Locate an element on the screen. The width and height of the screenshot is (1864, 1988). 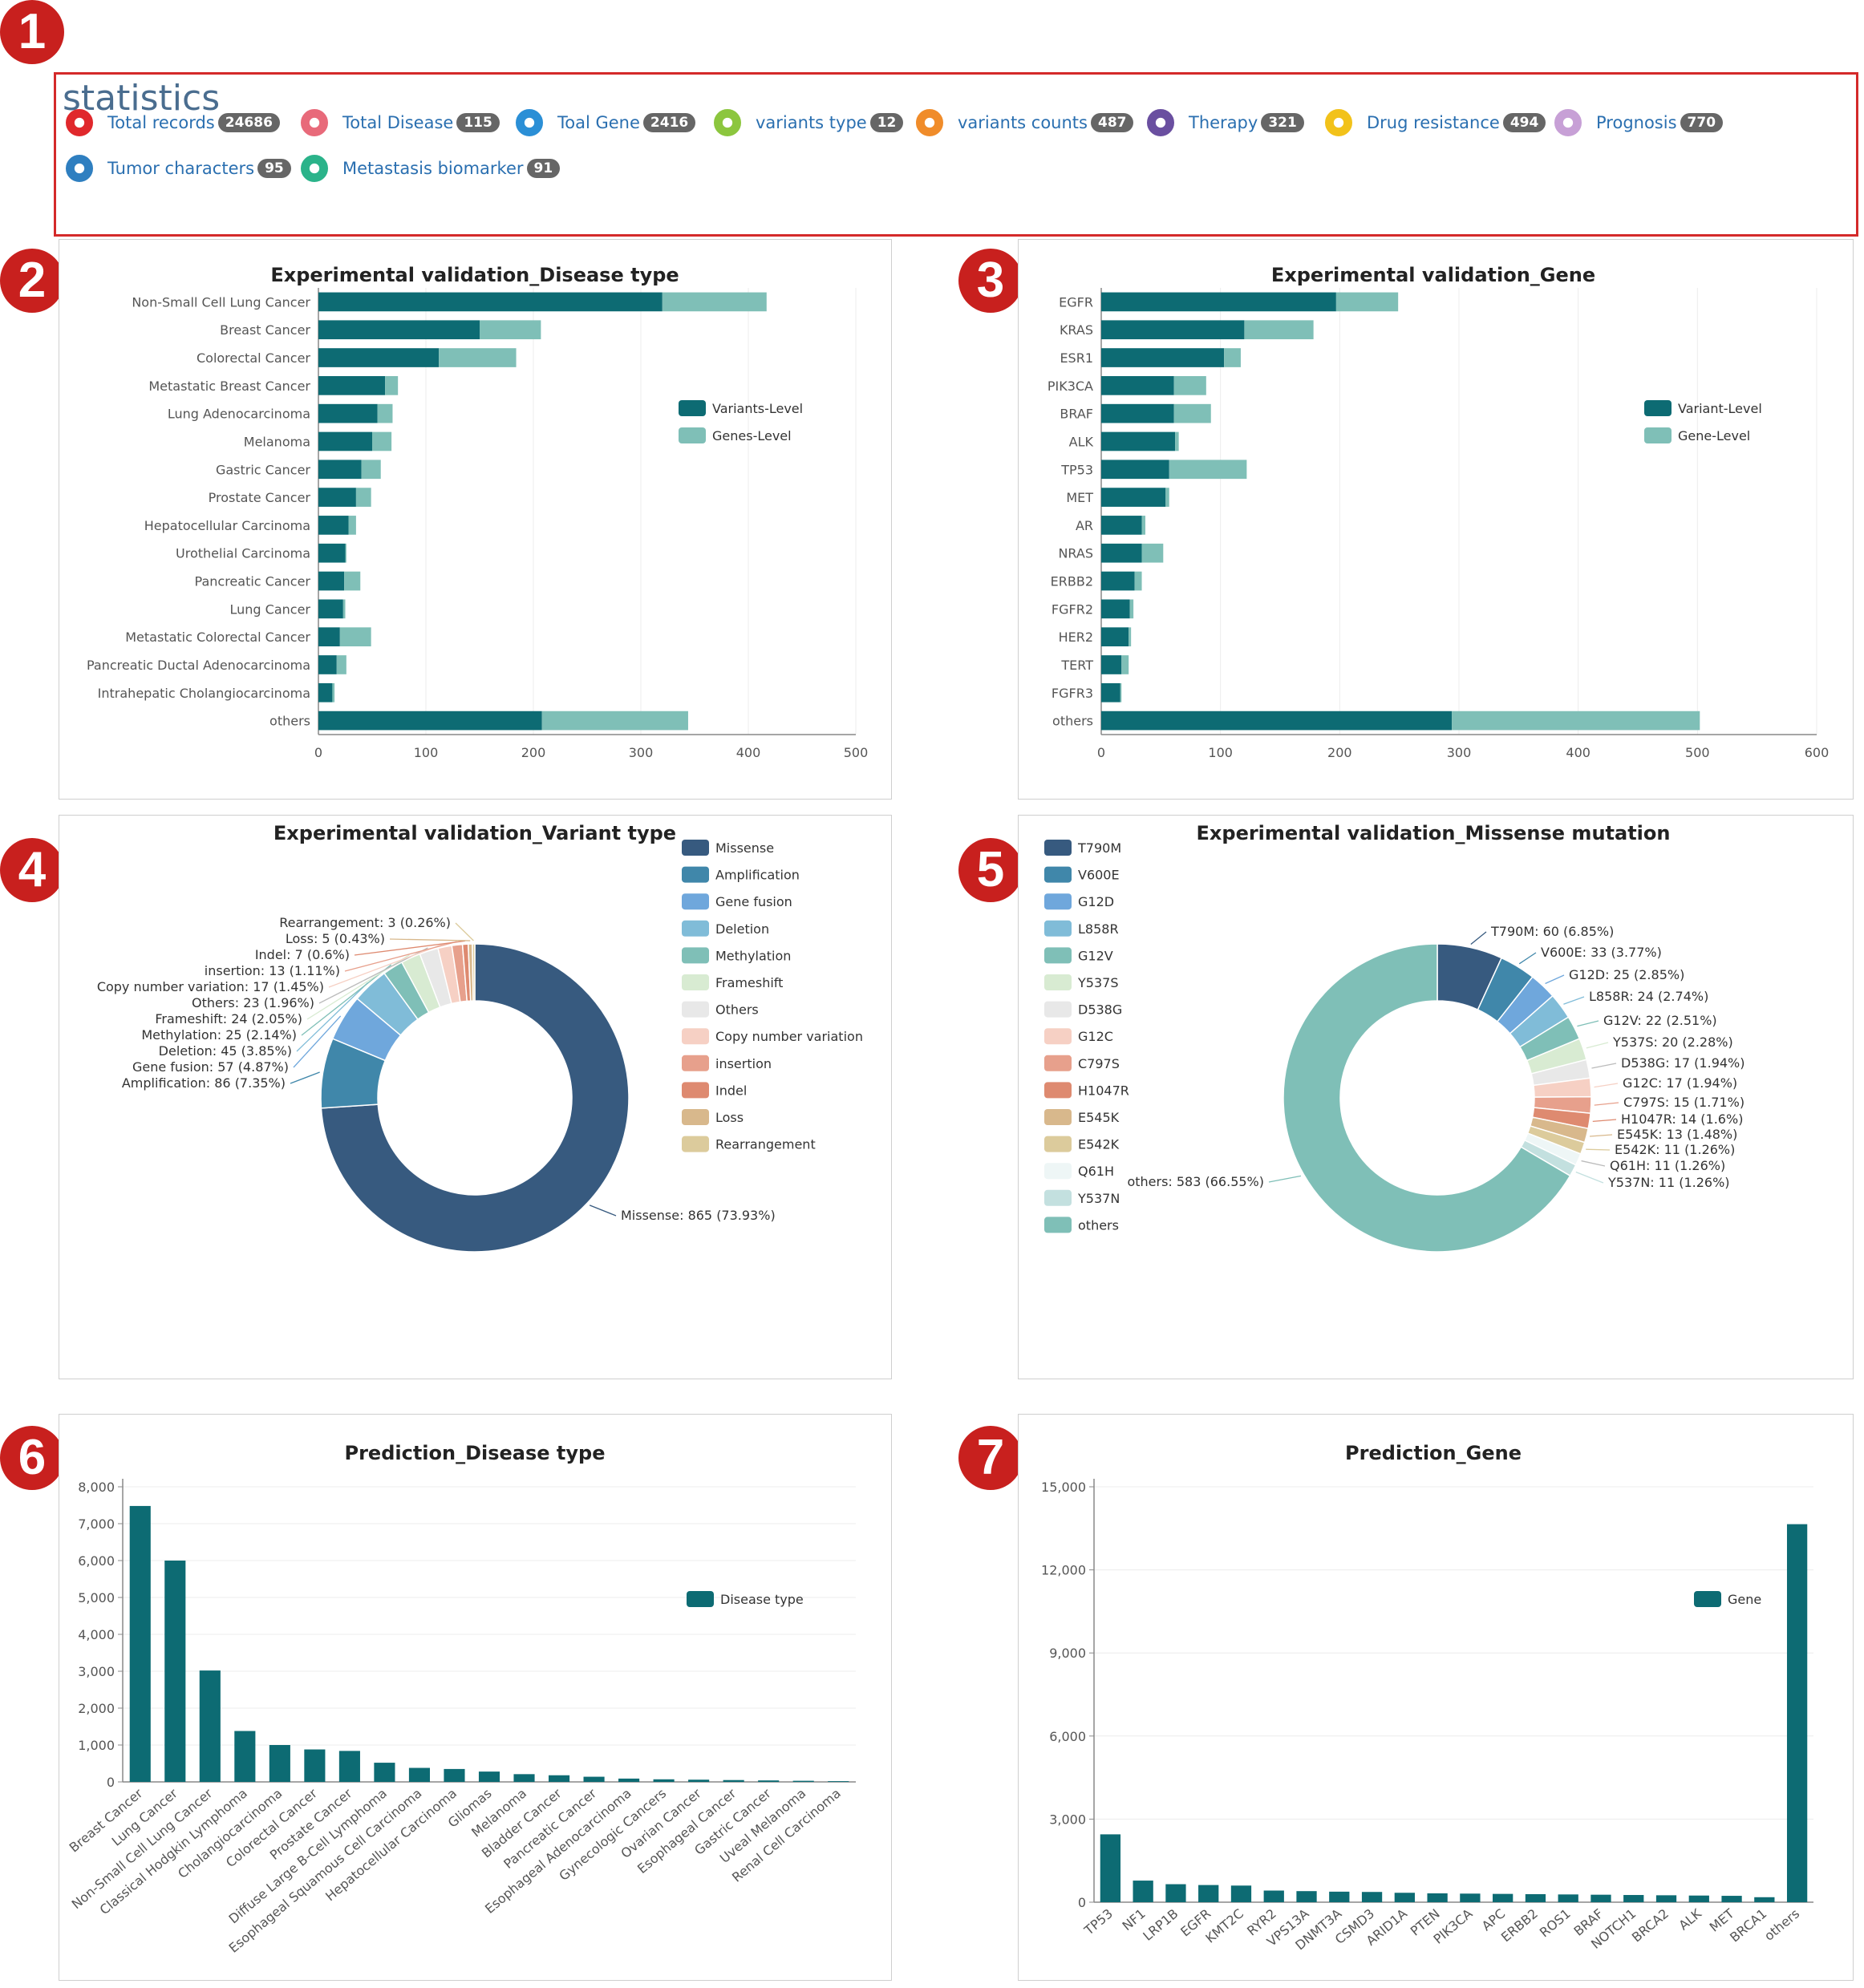
stat-item-prognosis: Prognosis 770 is located at coordinates (1639, 123).